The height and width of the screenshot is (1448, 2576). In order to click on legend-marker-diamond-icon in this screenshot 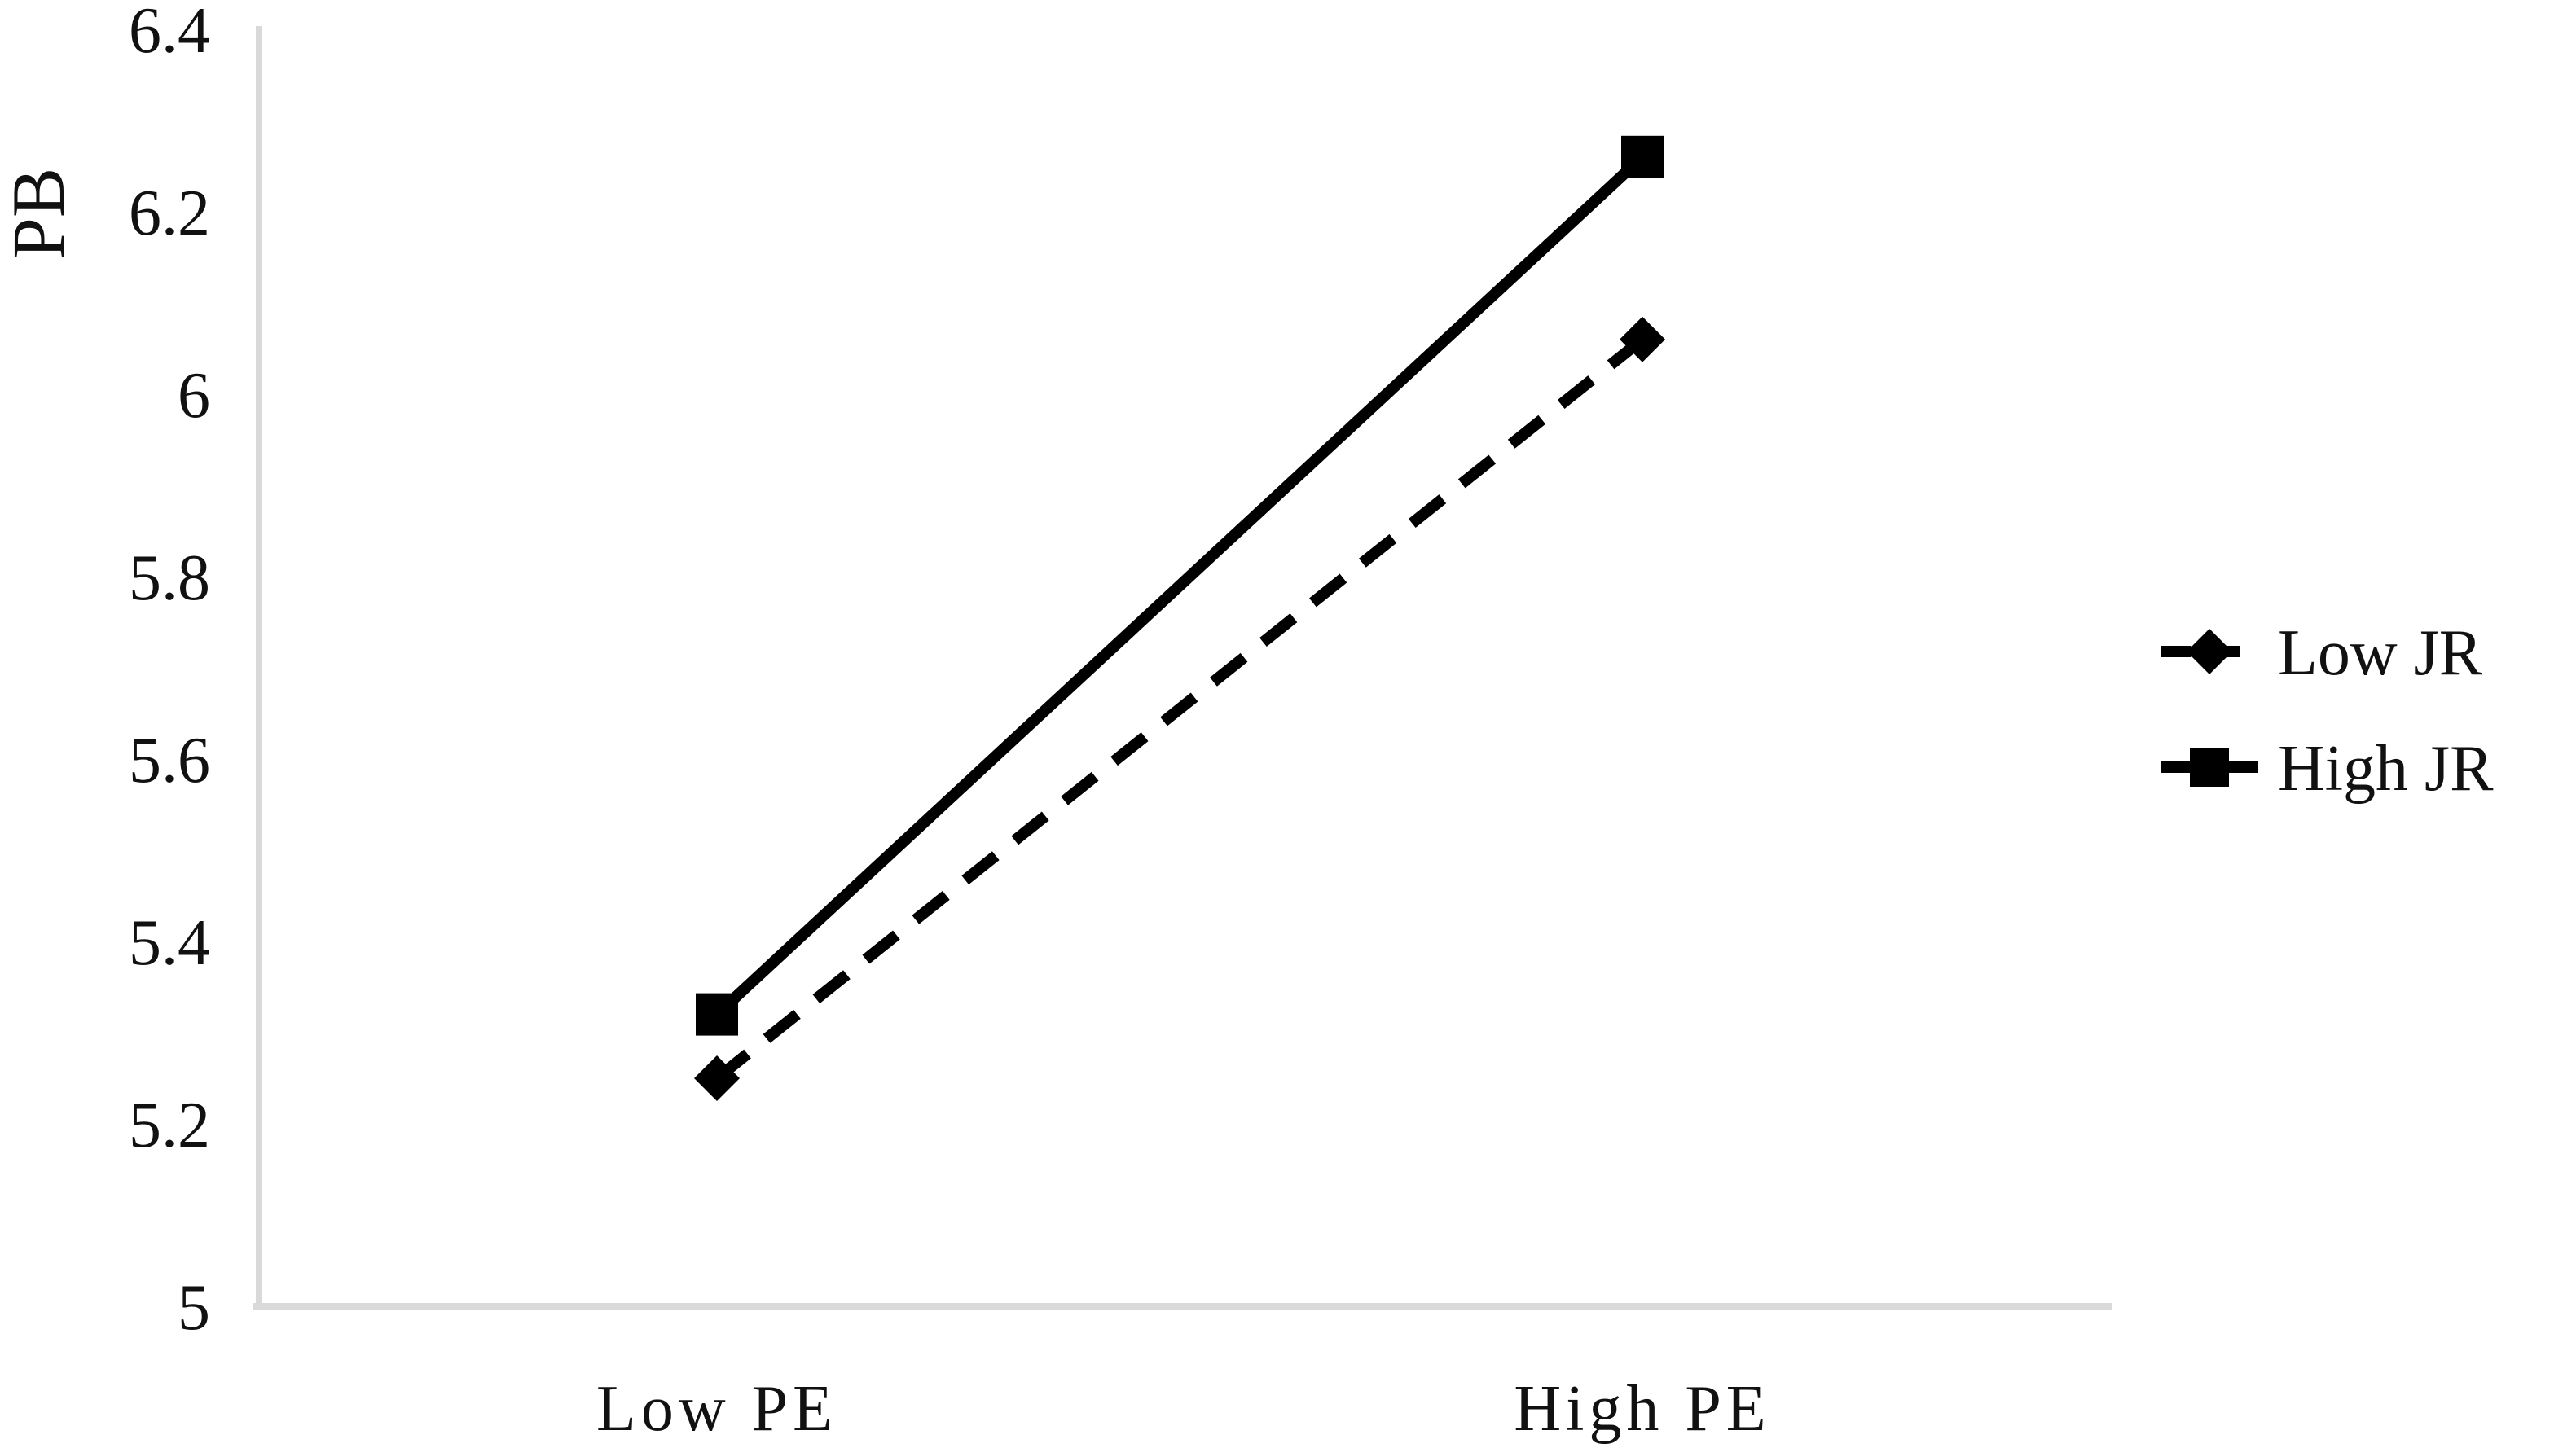, I will do `click(2209, 651)`.